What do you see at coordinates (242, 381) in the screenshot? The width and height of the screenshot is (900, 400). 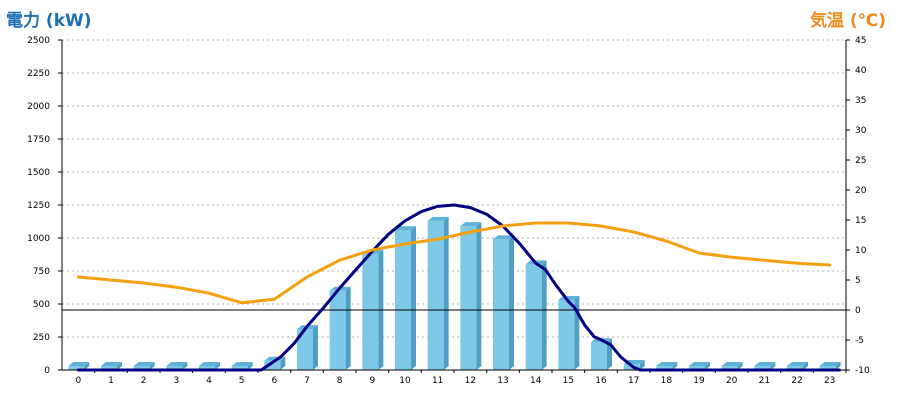 I see `x-tick-label: 5` at bounding box center [242, 381].